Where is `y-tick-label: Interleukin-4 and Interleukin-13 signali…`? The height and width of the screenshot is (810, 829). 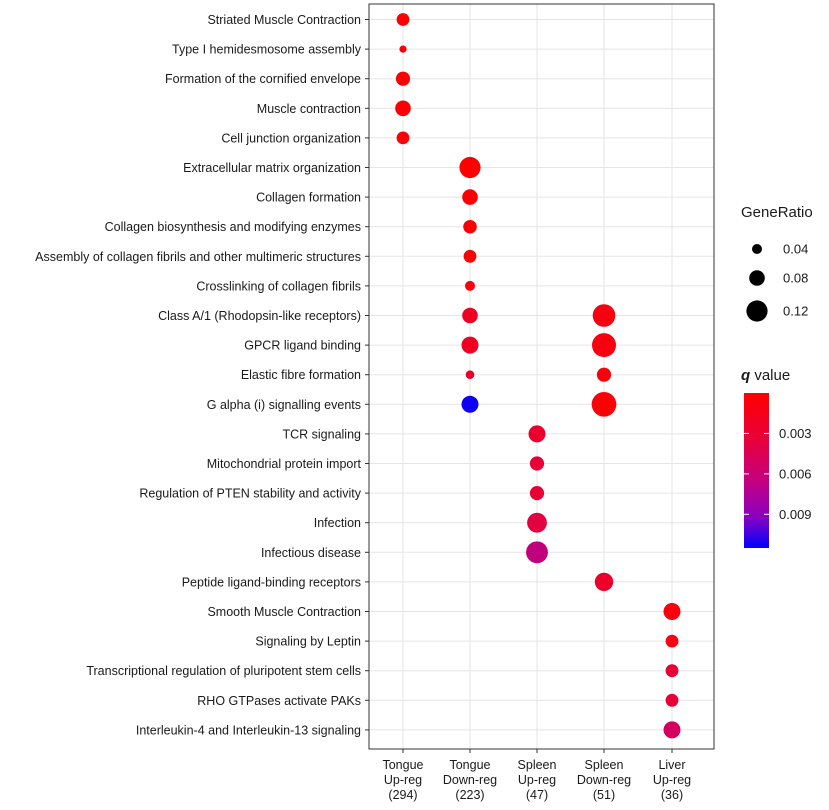
y-tick-label: Interleukin-4 and Interleukin-13 signali… is located at coordinates (248, 730).